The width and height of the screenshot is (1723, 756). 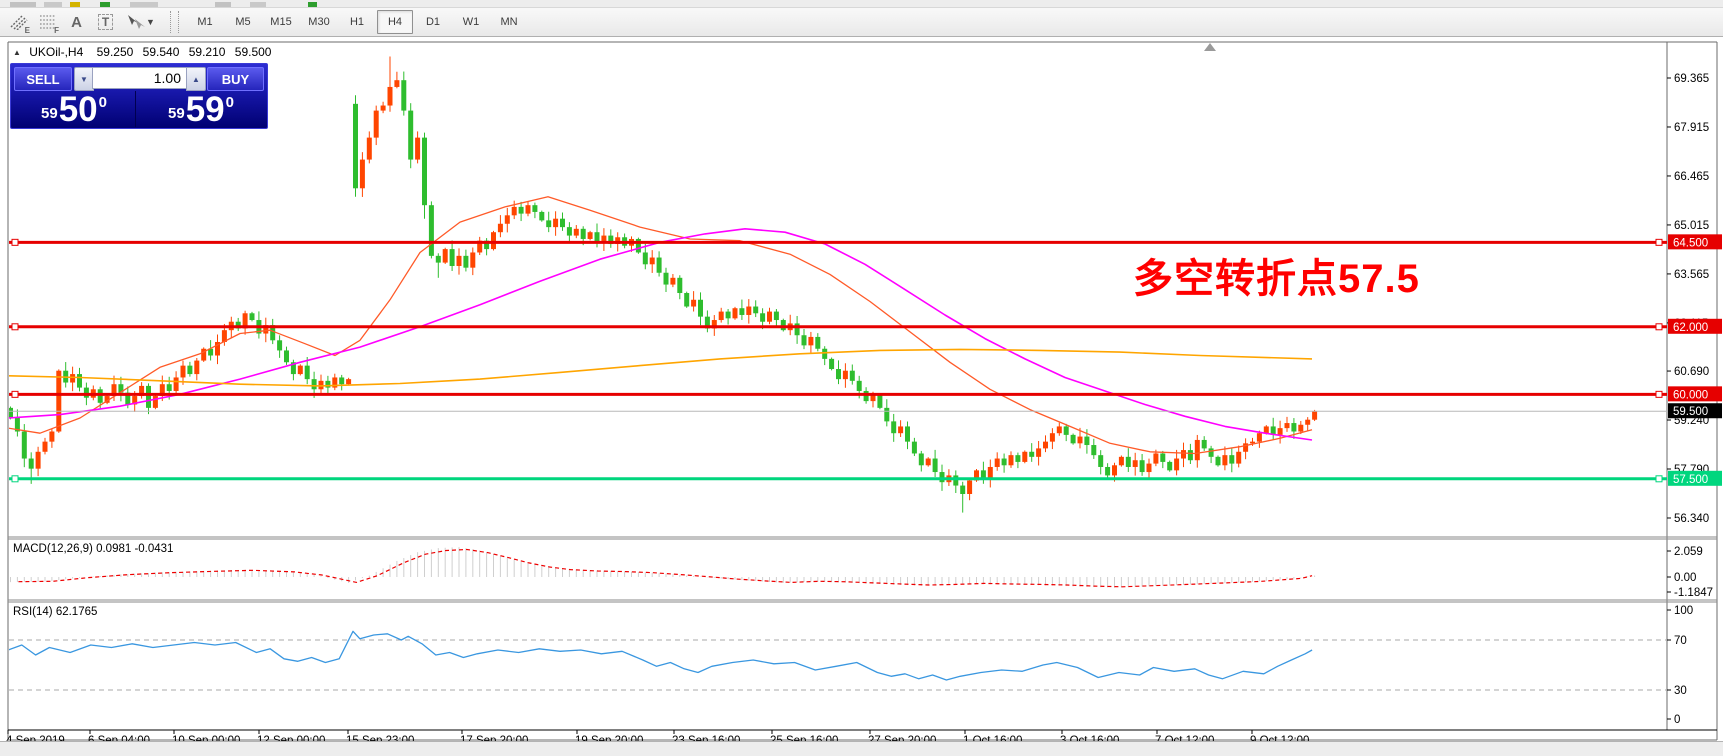 I want to click on fibonacci-icon: F, so click(x=47, y=22).